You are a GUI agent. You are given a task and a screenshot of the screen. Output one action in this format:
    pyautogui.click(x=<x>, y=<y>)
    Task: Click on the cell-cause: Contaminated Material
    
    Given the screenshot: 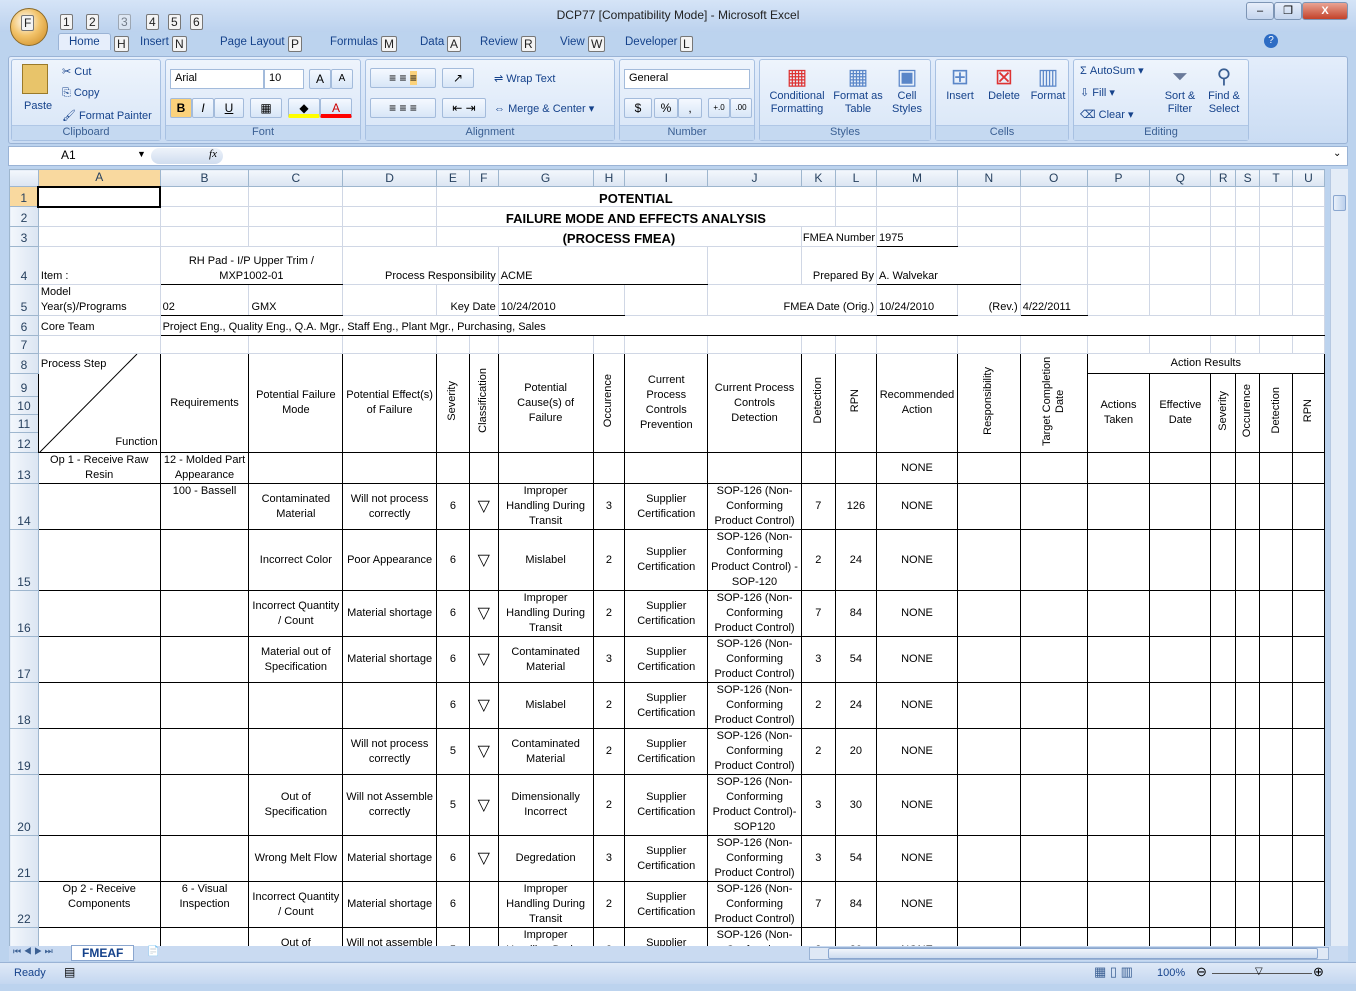 What is the action you would take?
    pyautogui.click(x=545, y=659)
    